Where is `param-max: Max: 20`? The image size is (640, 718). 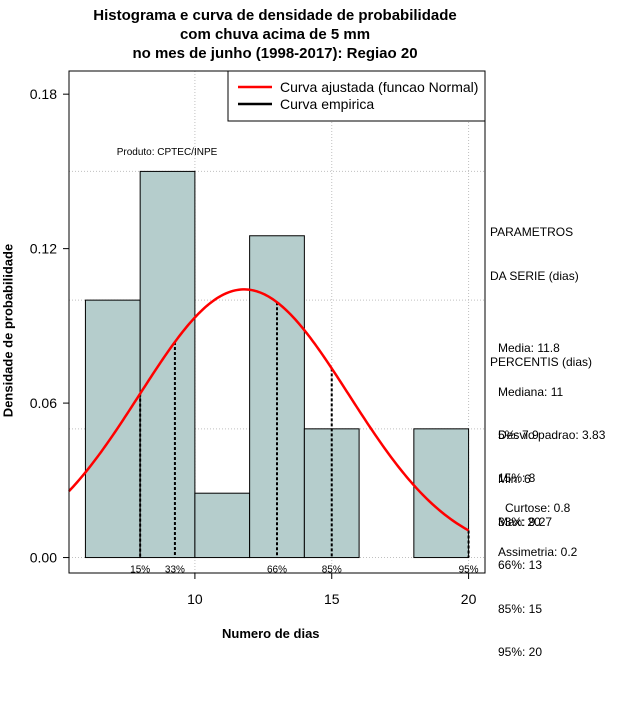 param-max: Max: 20 is located at coordinates (519, 522).